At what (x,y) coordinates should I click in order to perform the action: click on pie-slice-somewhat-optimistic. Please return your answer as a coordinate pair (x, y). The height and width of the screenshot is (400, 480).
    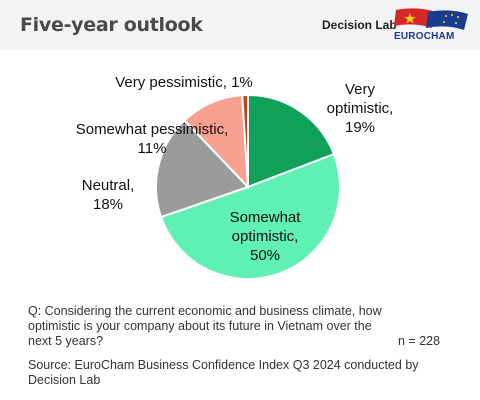
    Looking at the image, I should click on (250, 216).